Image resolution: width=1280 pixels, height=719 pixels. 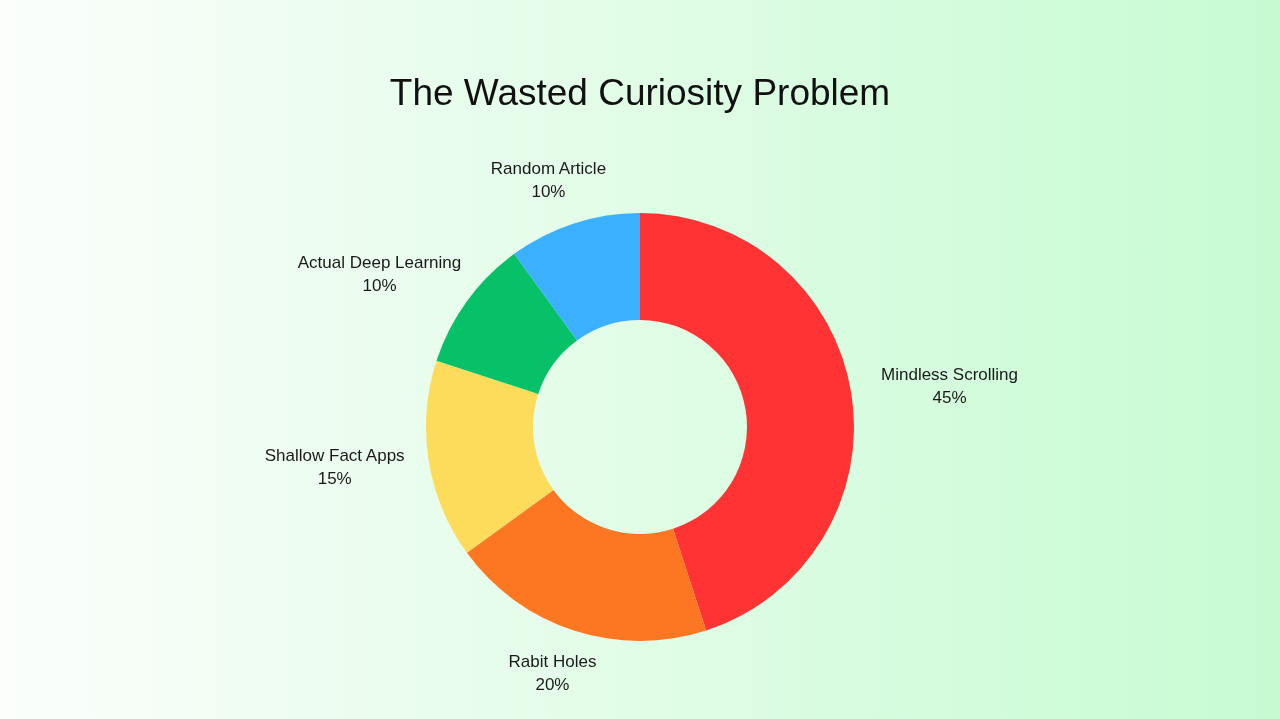 I want to click on chart-title: The Wasted Curiosity Problem, so click(x=640, y=92).